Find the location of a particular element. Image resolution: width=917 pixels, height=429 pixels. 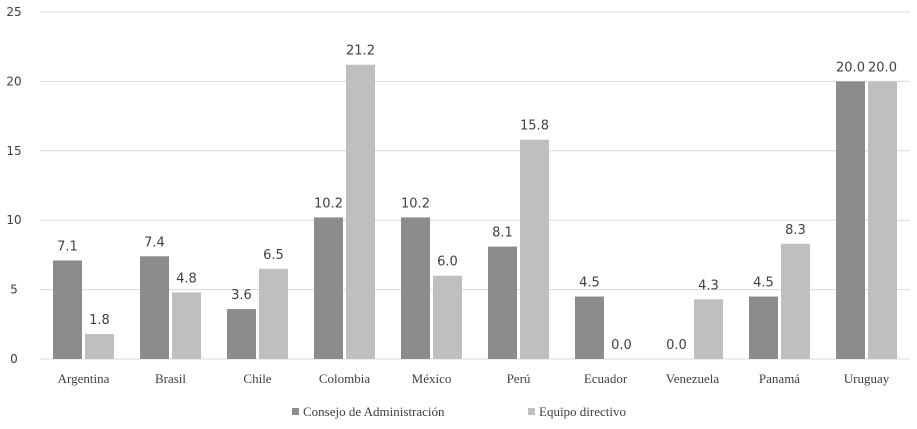

data-label: 15.8 is located at coordinates (534, 126).